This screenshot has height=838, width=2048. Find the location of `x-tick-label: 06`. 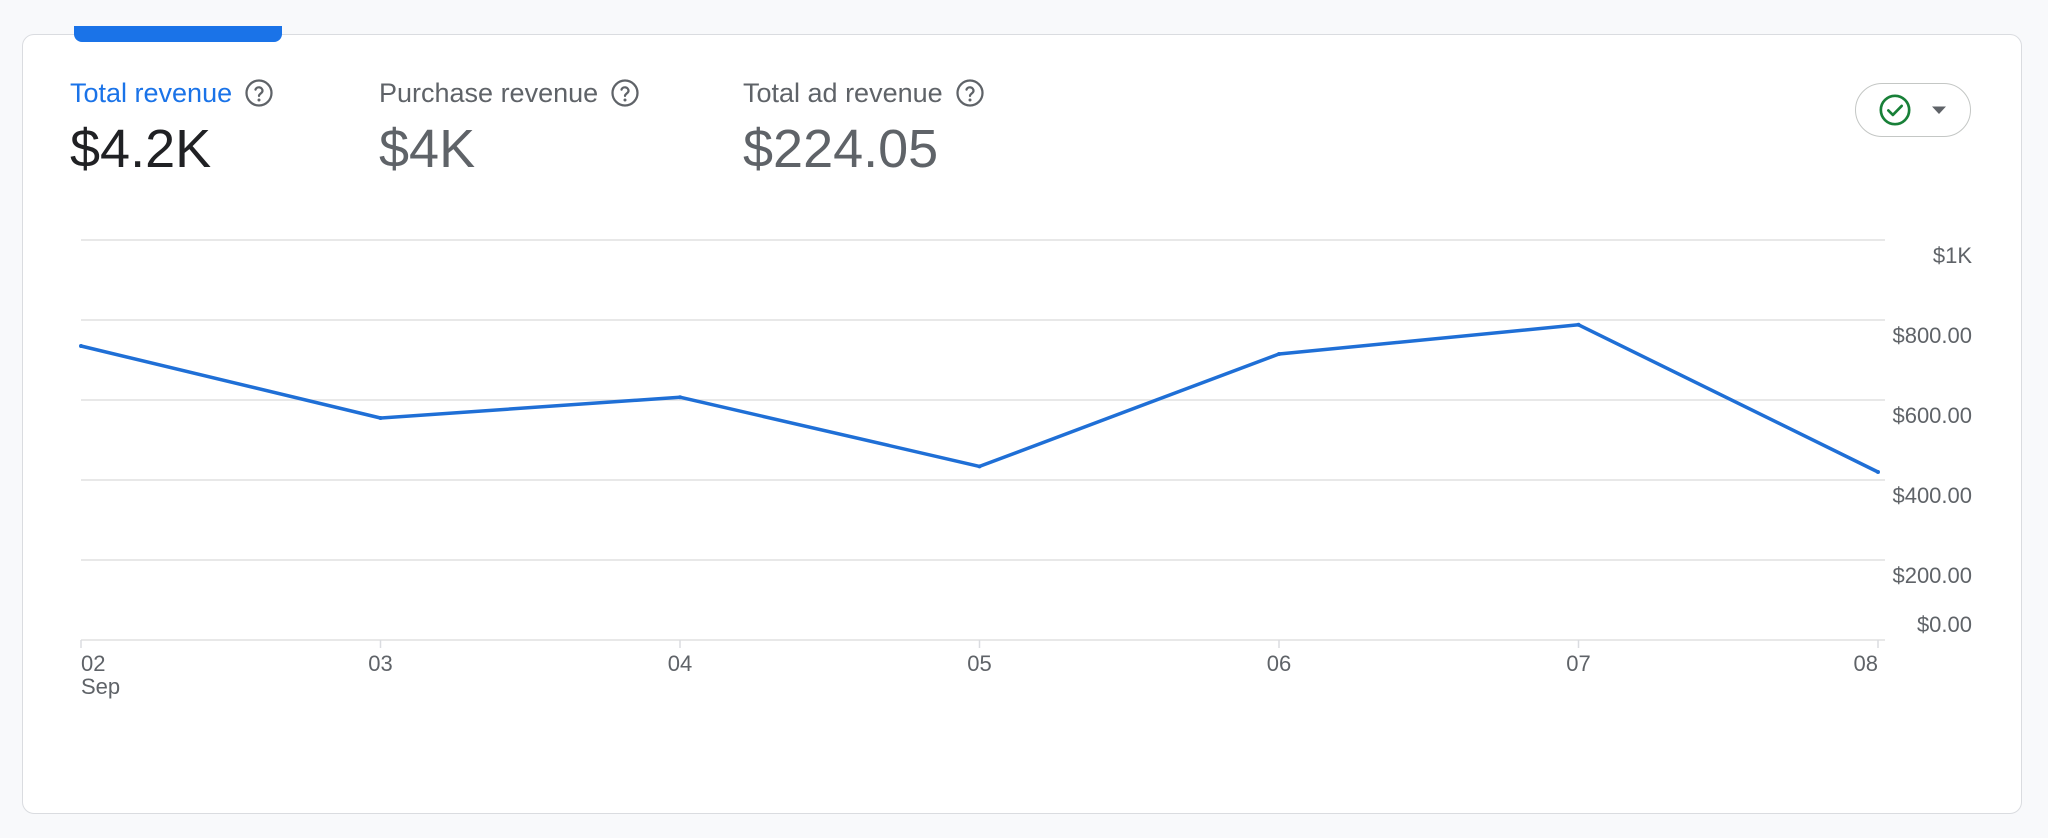

x-tick-label: 06 is located at coordinates (1279, 663).